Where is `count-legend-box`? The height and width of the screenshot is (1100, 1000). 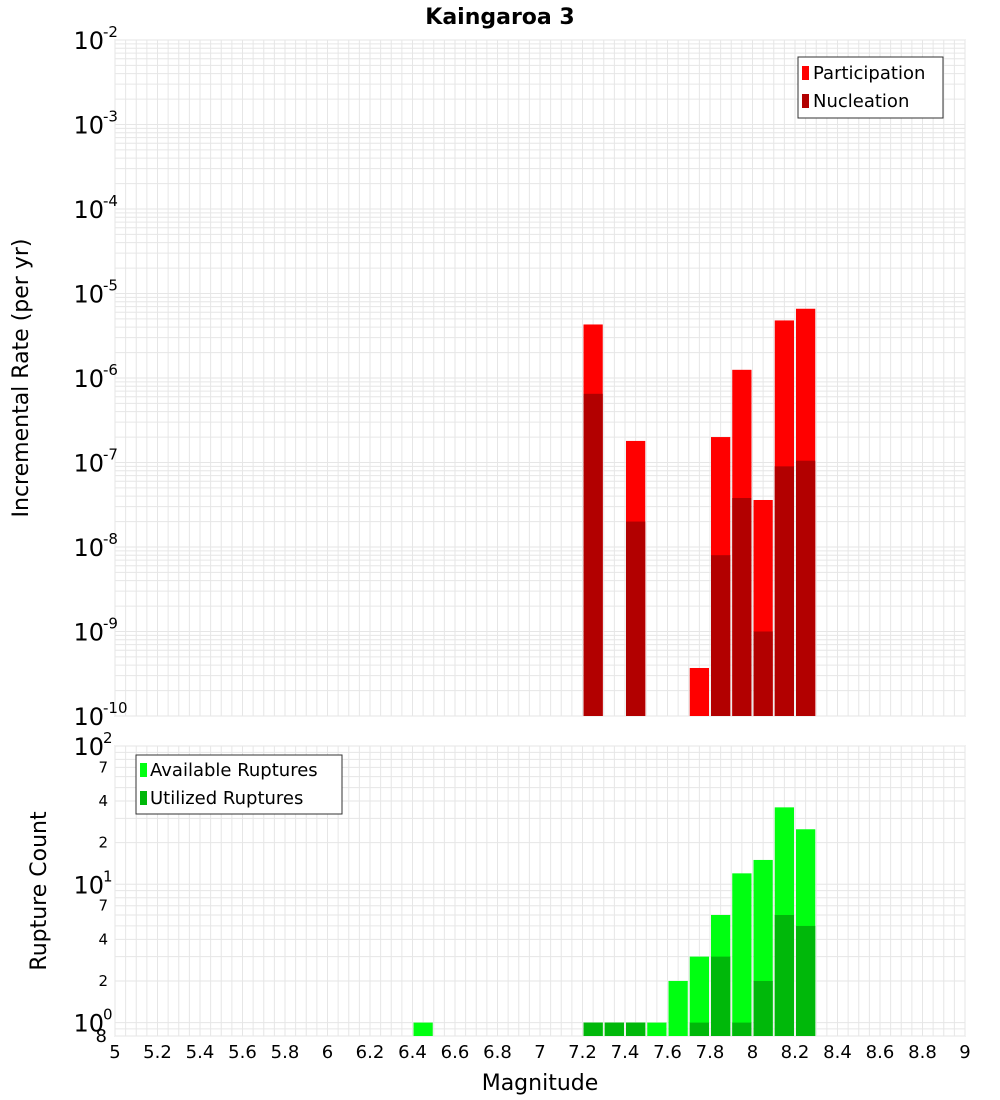
count-legend-box is located at coordinates (239, 784).